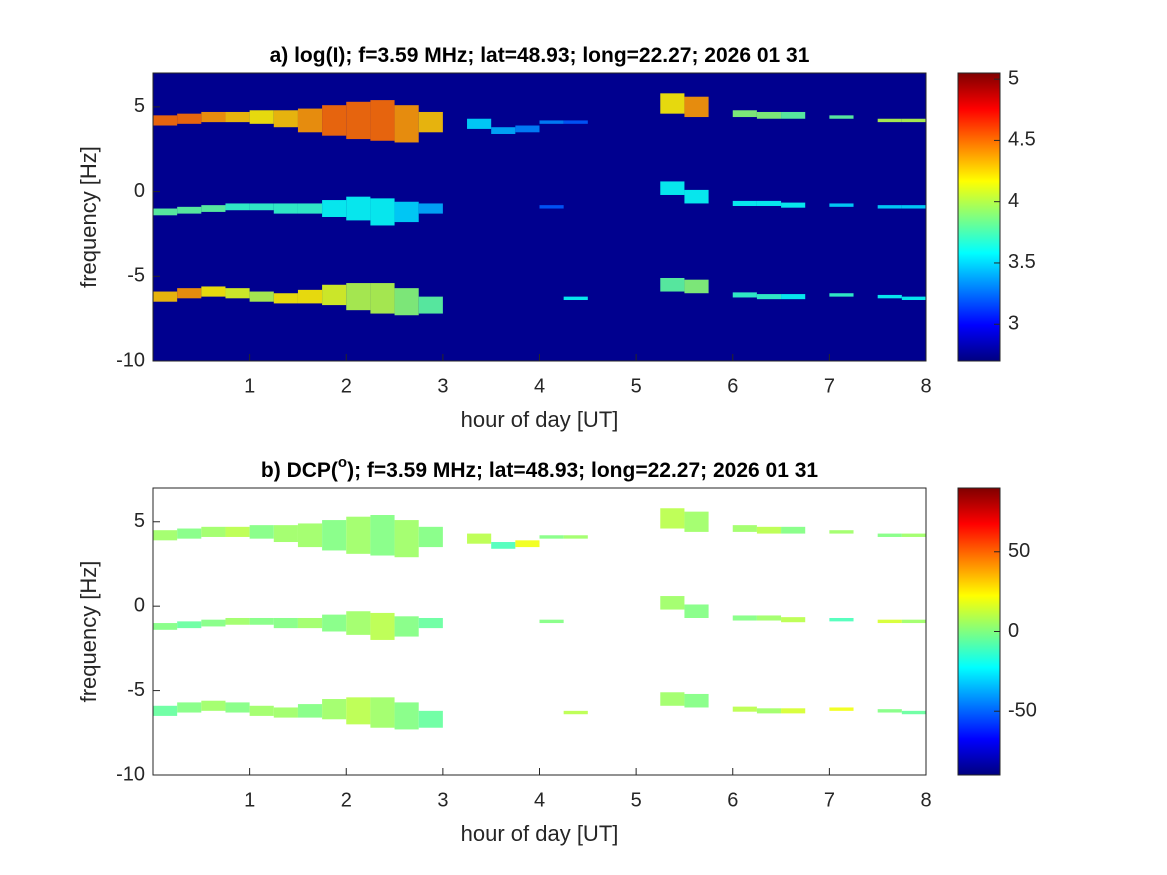 The height and width of the screenshot is (875, 1167). Describe the element at coordinates (1013, 78) in the screenshot. I see `colorbar-tick-label: 5` at that location.